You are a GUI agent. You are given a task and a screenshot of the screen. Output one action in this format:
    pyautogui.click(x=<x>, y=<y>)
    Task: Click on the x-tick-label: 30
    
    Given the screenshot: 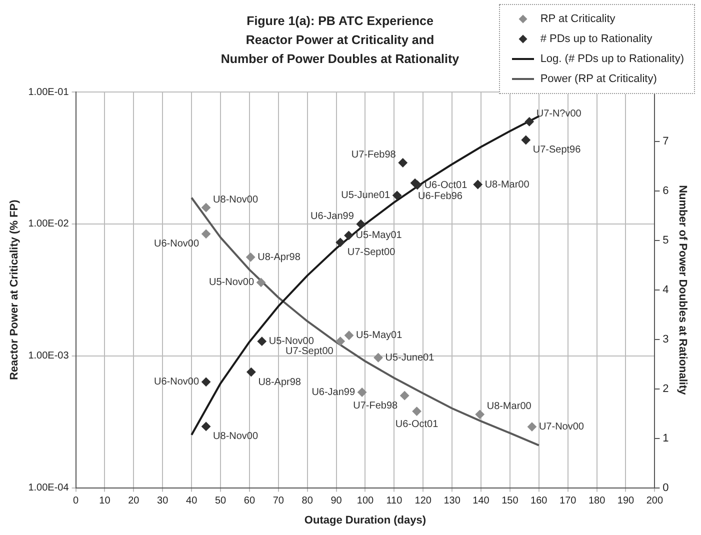 What is the action you would take?
    pyautogui.click(x=163, y=501)
    